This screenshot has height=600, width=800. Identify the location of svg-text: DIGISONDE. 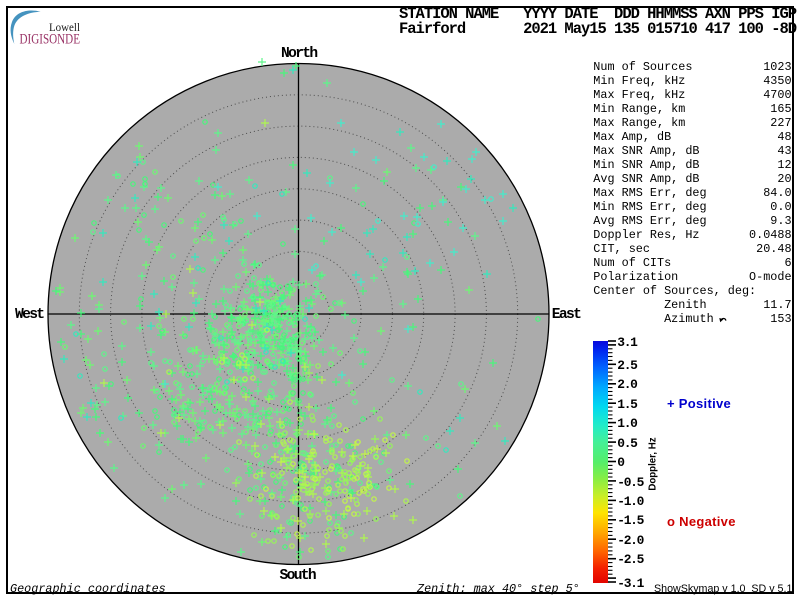
(50, 40).